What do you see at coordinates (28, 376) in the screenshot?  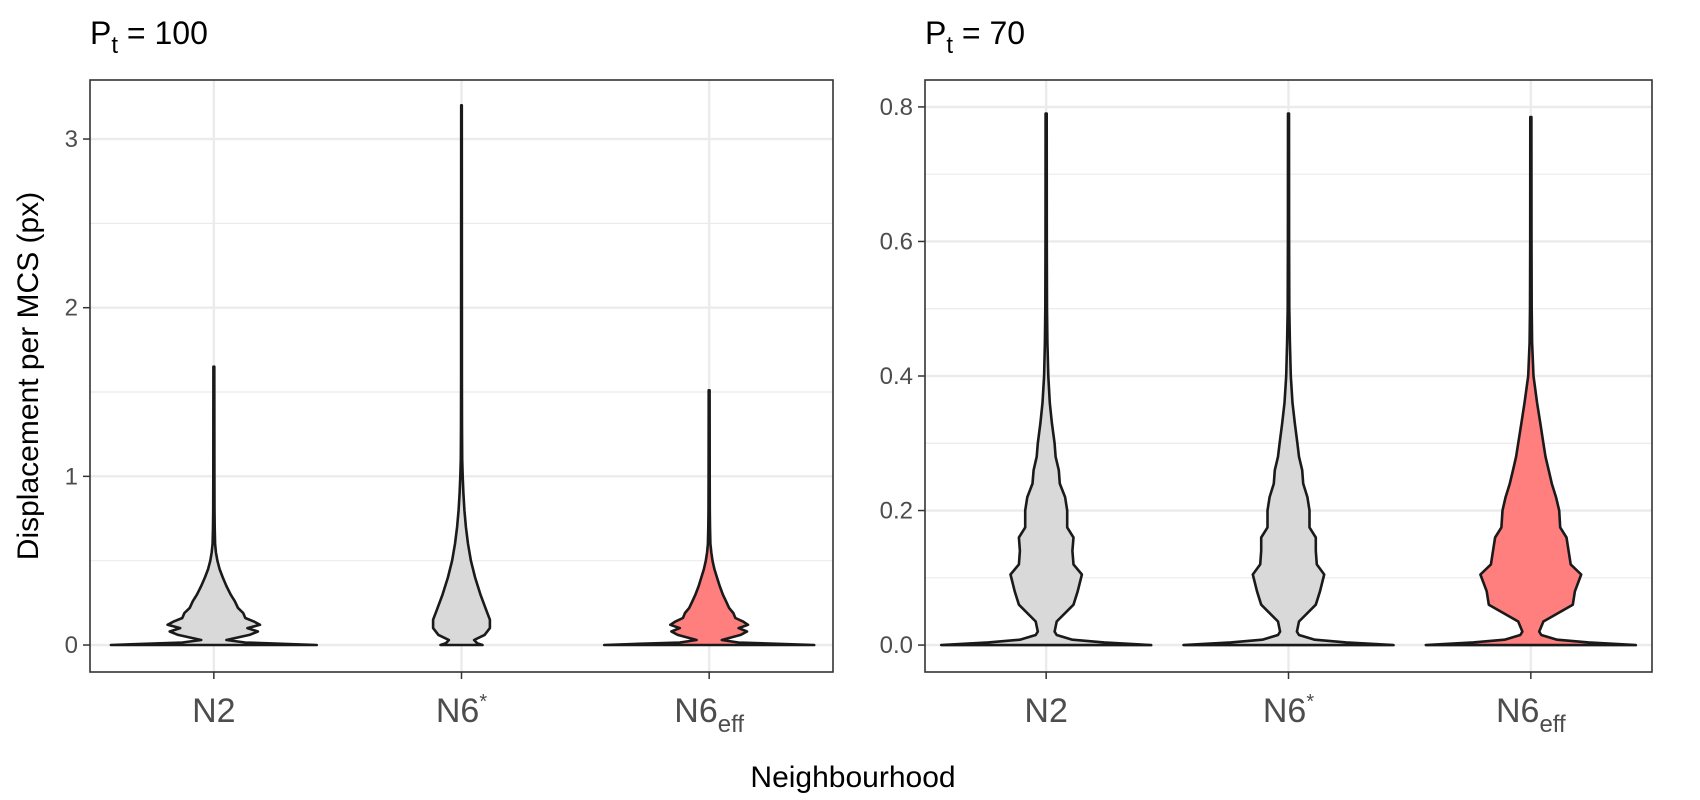 I see `y-axis-title: Displacement per MCS (px)` at bounding box center [28, 376].